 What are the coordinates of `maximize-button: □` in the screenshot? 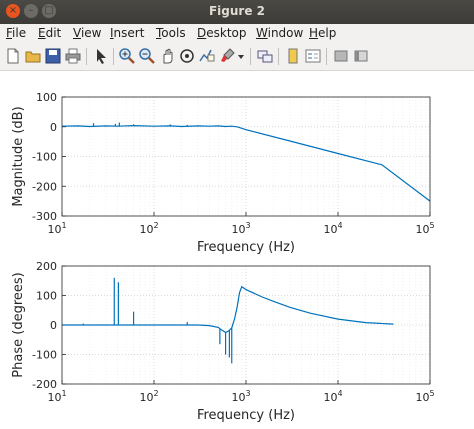 It's located at (49, 11).